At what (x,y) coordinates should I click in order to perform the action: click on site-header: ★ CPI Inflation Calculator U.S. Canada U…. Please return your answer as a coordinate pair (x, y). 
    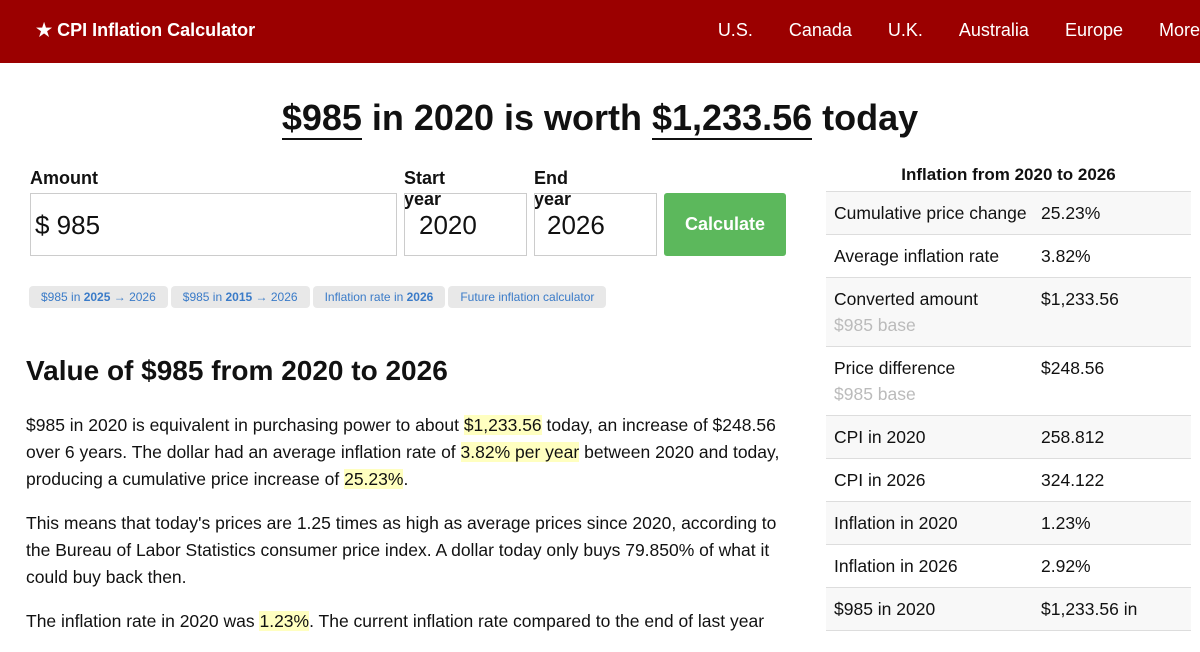
    Looking at the image, I should click on (600, 31).